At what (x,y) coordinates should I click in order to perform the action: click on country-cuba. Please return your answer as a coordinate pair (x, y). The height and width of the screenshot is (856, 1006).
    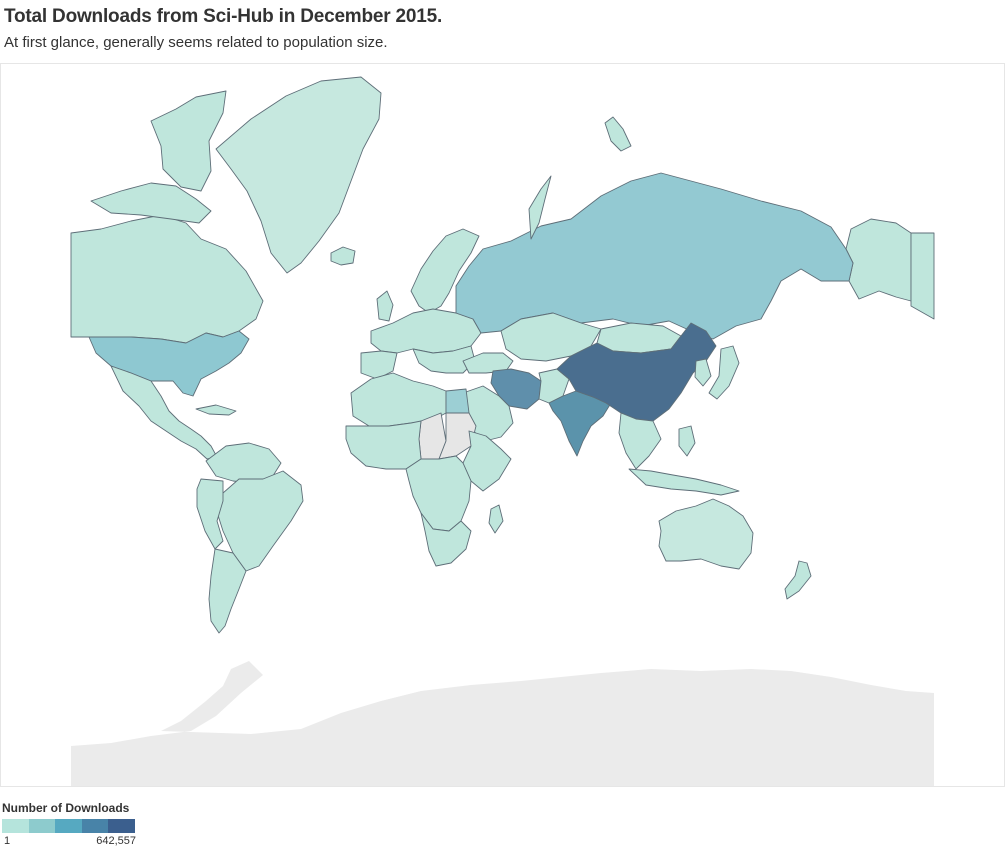
    Looking at the image, I should click on (216, 410).